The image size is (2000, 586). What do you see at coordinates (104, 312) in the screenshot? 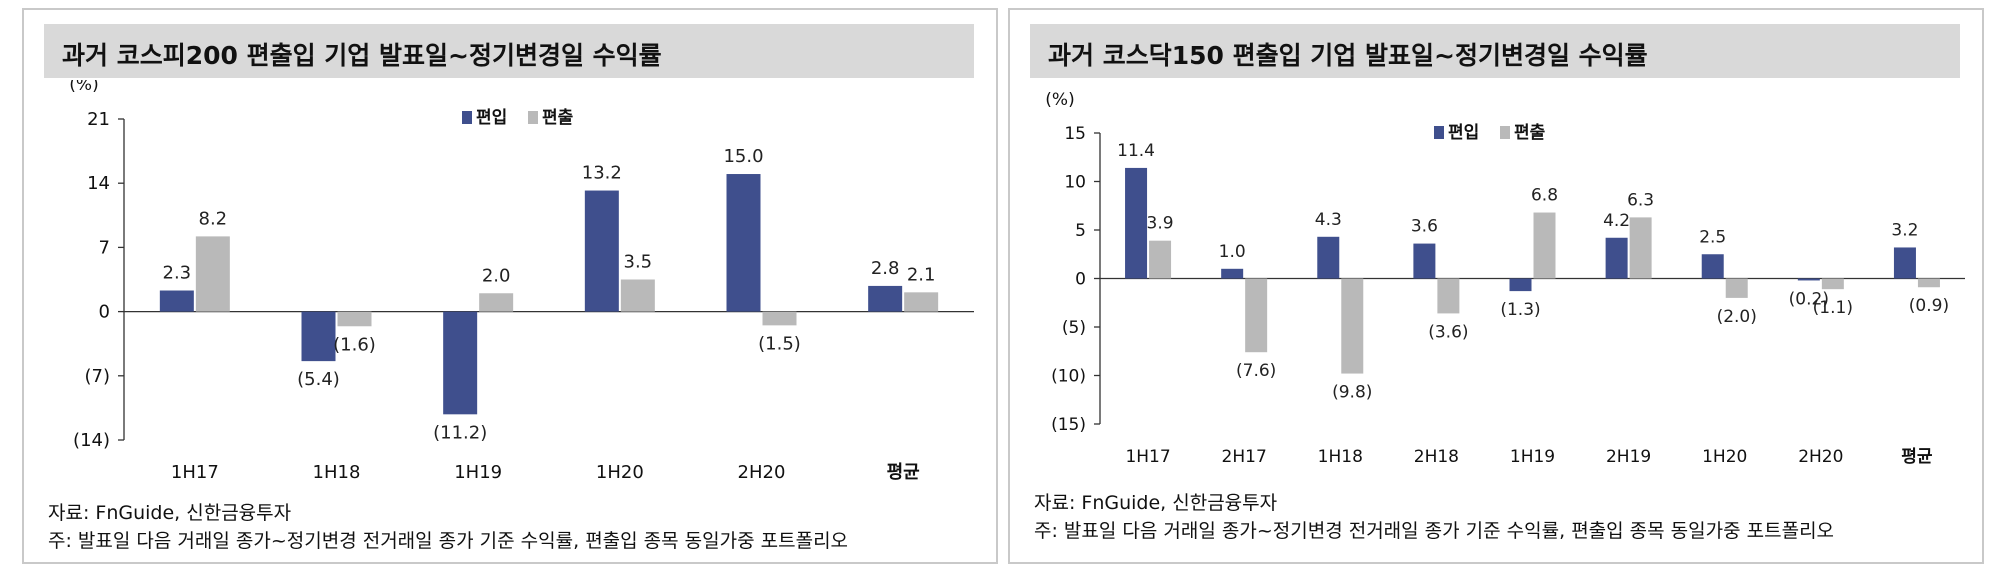
I see `y-tick-label: 0` at bounding box center [104, 312].